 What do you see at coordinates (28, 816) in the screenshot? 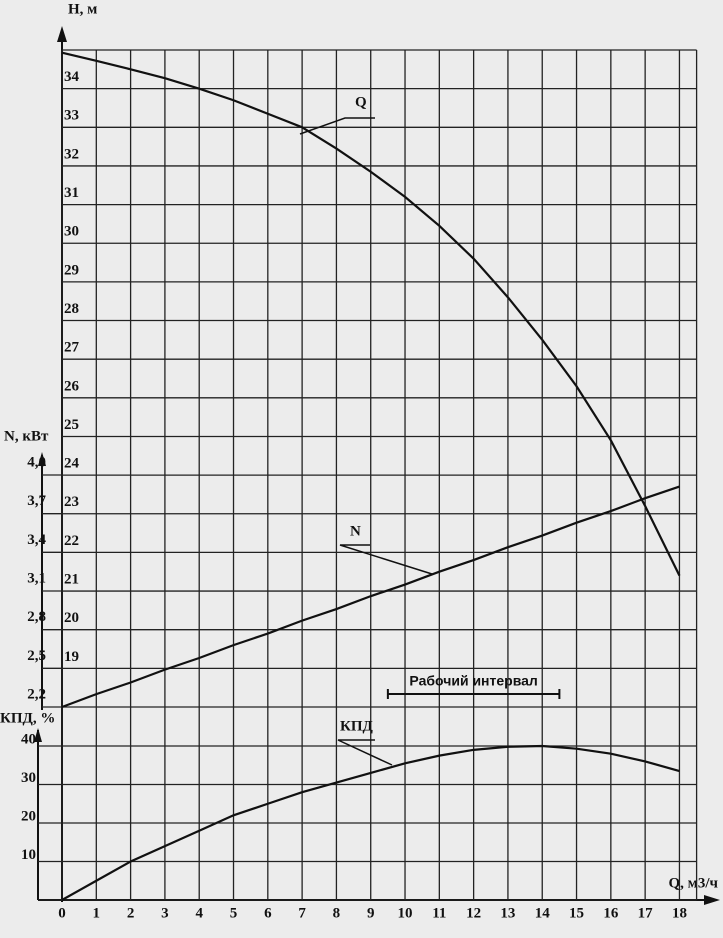
I see `y3-tick-label: 20` at bounding box center [28, 816].